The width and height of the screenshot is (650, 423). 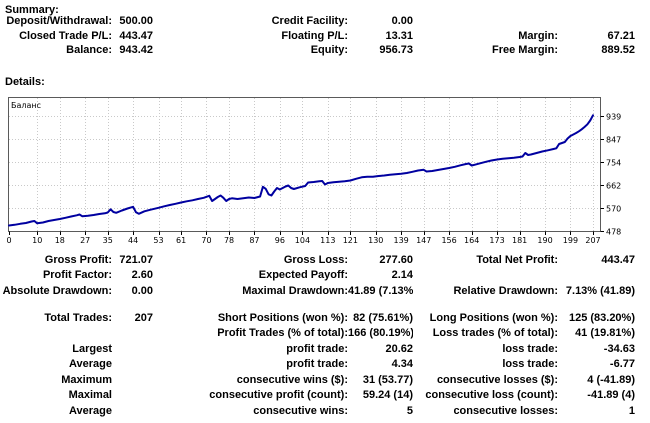 What do you see at coordinates (613, 140) in the screenshot?
I see `y-tick-label: 847` at bounding box center [613, 140].